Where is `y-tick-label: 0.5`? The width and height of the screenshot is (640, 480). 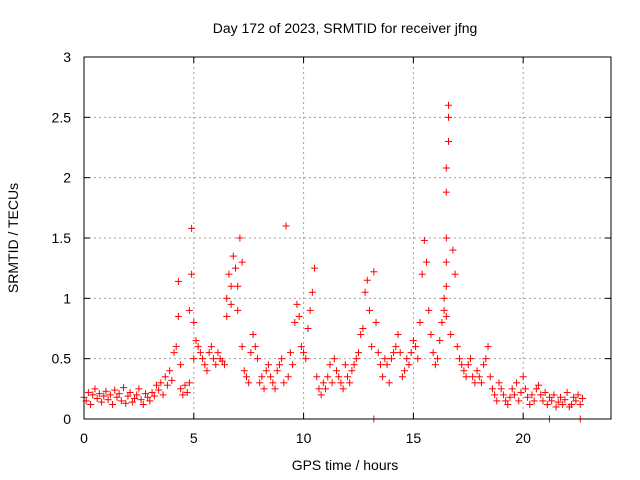
y-tick-label: 0.5 is located at coordinates (62, 359).